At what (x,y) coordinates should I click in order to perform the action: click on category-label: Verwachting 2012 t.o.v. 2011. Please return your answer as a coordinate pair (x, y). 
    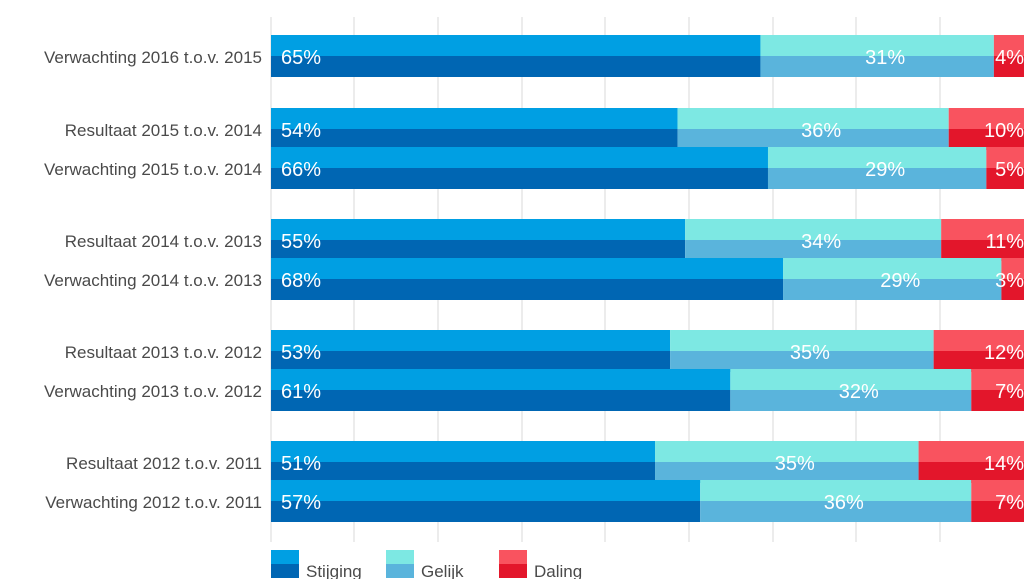
    Looking at the image, I should click on (153, 502).